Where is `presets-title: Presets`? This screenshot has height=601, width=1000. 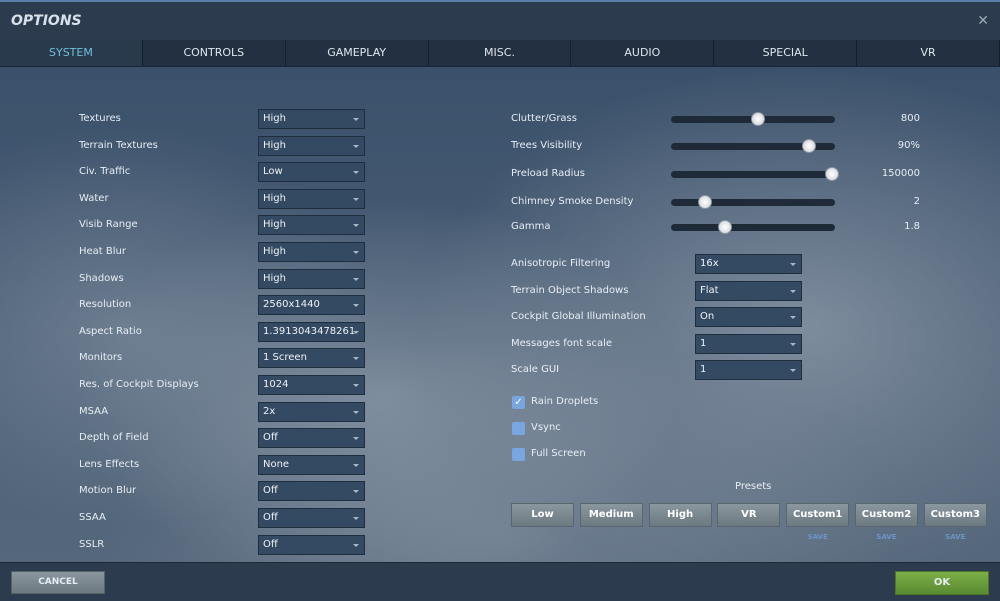 presets-title: Presets is located at coordinates (753, 486).